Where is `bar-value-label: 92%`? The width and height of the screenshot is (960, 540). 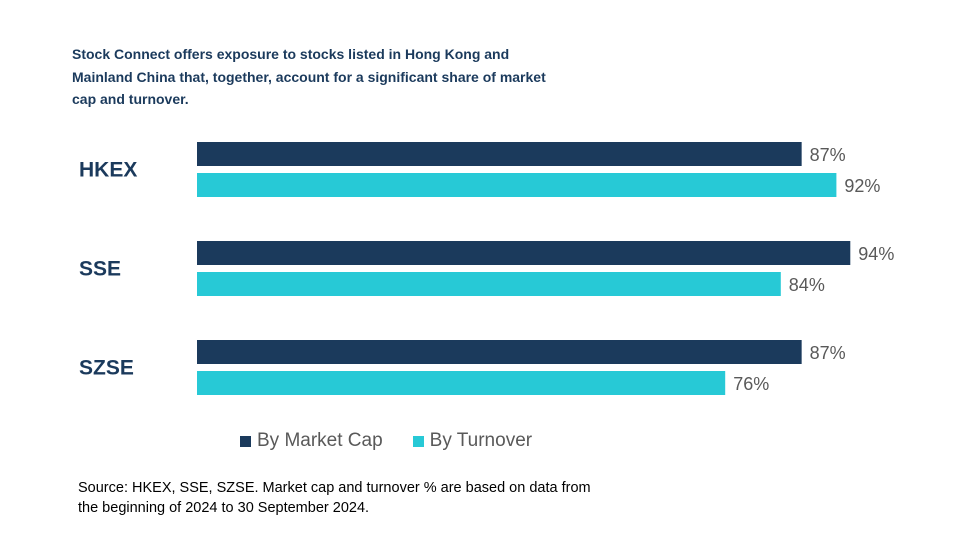 bar-value-label: 92% is located at coordinates (862, 186).